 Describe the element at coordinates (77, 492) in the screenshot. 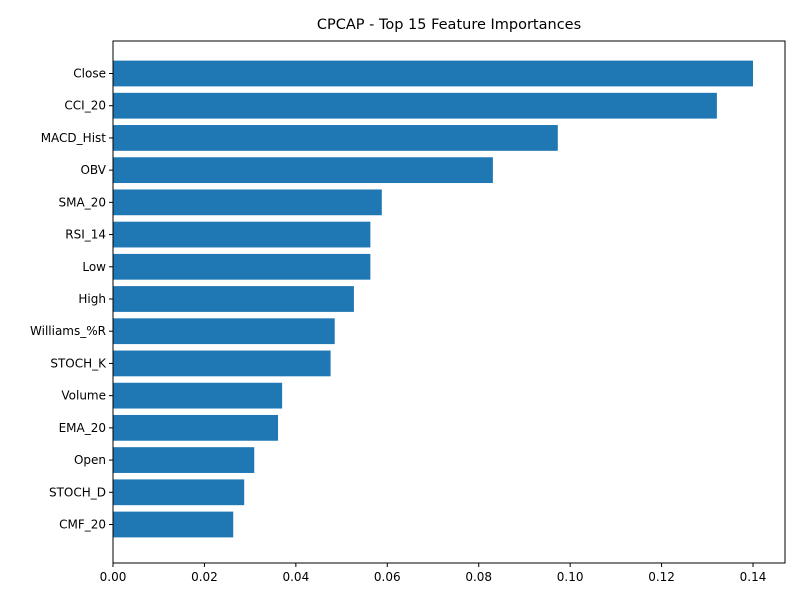

I see `y-tick-label-stoch-d: STOCH_D` at that location.